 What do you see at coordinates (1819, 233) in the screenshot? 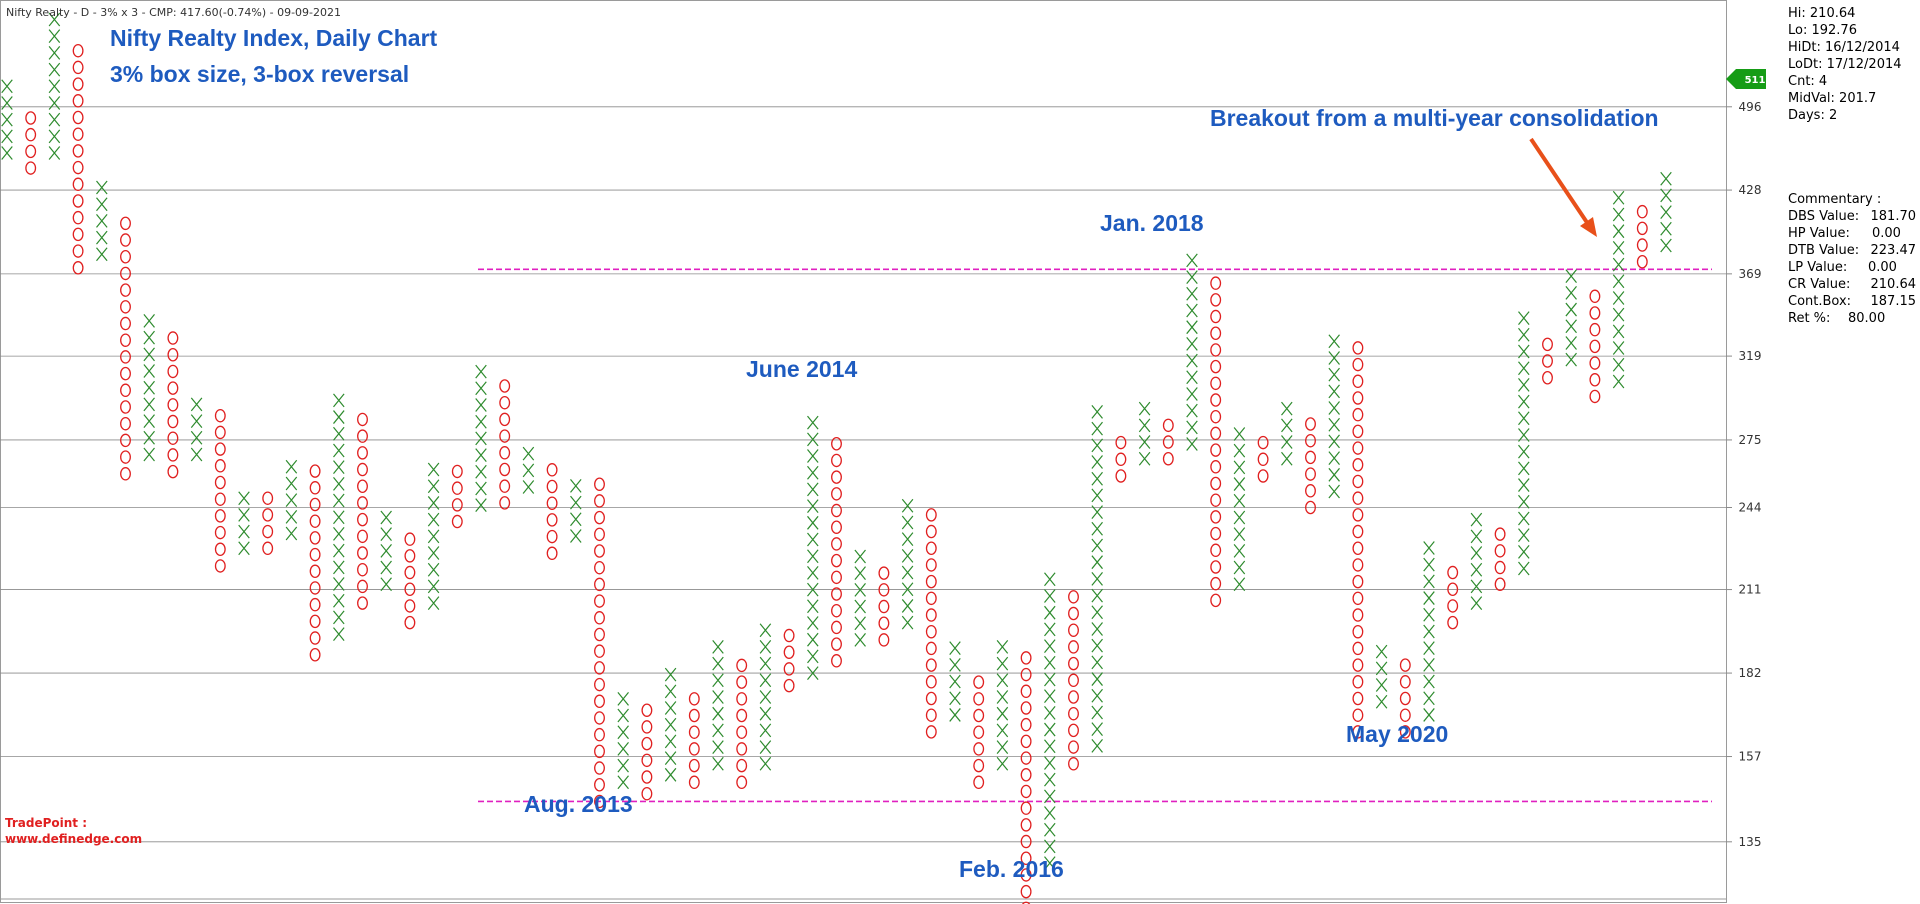
I see `commentary-label: HP Value:` at bounding box center [1819, 233].